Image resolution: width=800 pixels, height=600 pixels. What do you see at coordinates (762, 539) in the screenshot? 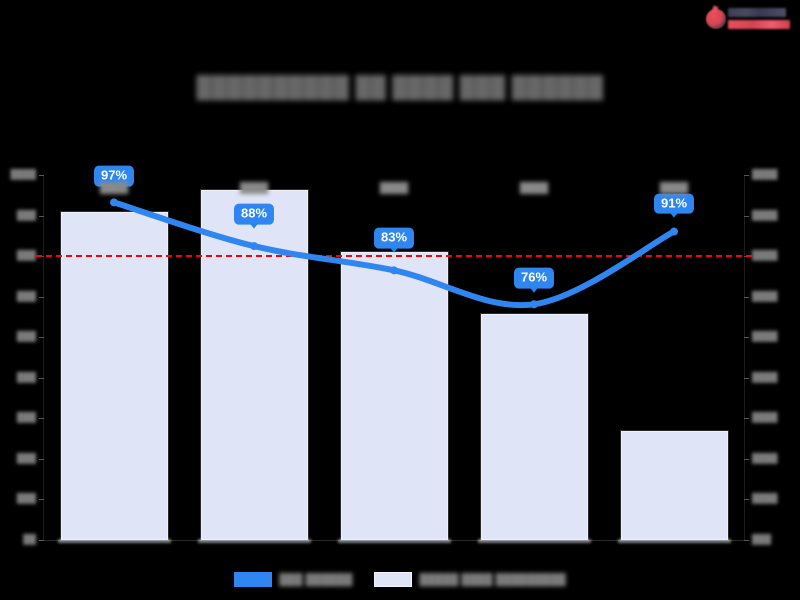
I see `y-axis-right-tick-label: ███` at bounding box center [762, 539].